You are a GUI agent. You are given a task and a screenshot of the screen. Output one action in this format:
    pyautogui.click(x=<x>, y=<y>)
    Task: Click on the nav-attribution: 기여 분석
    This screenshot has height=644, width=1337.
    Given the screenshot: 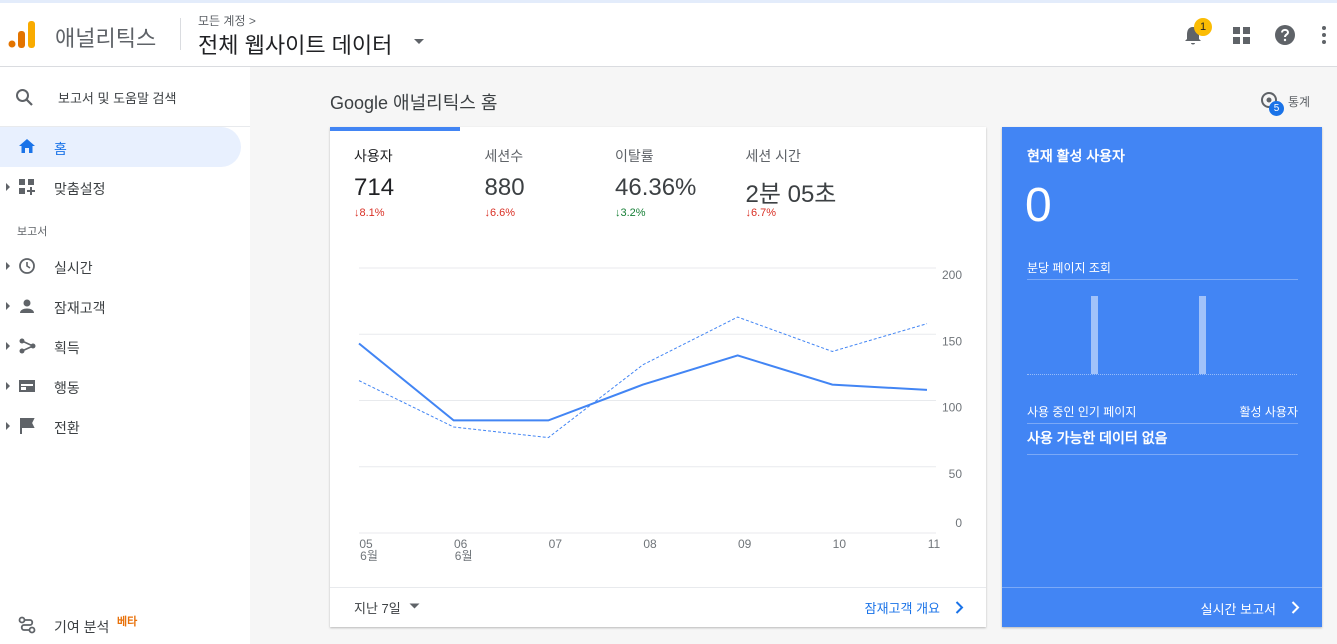 What is the action you would take?
    pyautogui.click(x=82, y=627)
    